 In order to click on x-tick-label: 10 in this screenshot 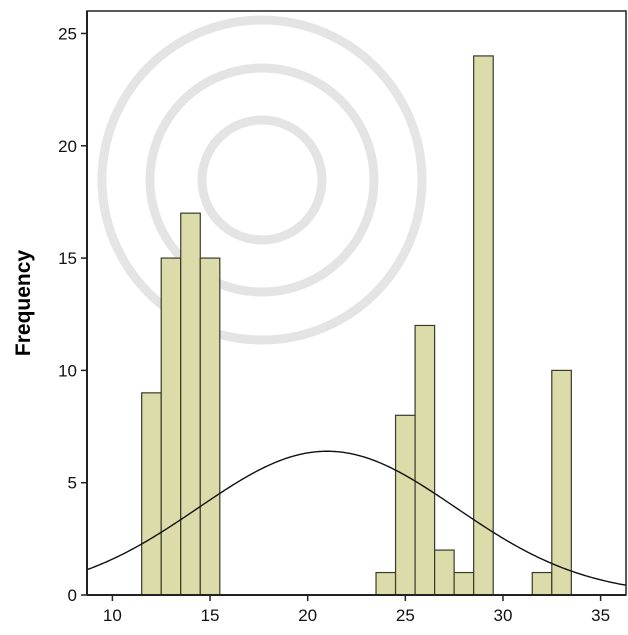, I will do `click(112, 615)`.